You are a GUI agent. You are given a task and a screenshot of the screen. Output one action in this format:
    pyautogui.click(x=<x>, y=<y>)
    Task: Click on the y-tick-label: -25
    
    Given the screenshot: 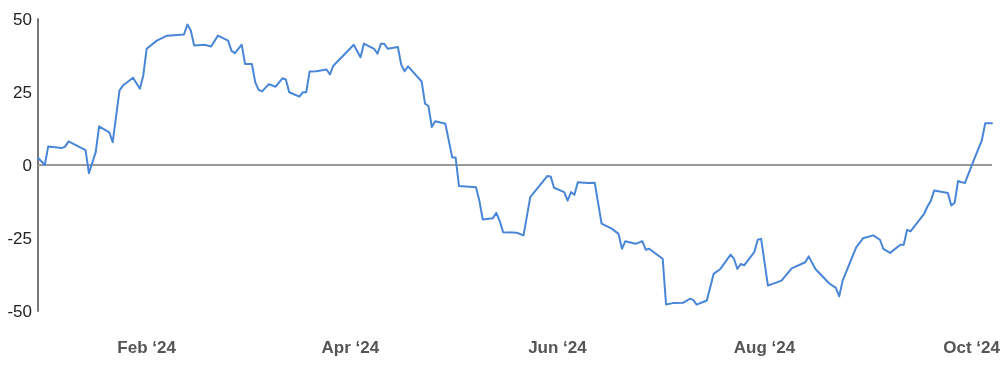 What is the action you would take?
    pyautogui.click(x=19, y=238)
    